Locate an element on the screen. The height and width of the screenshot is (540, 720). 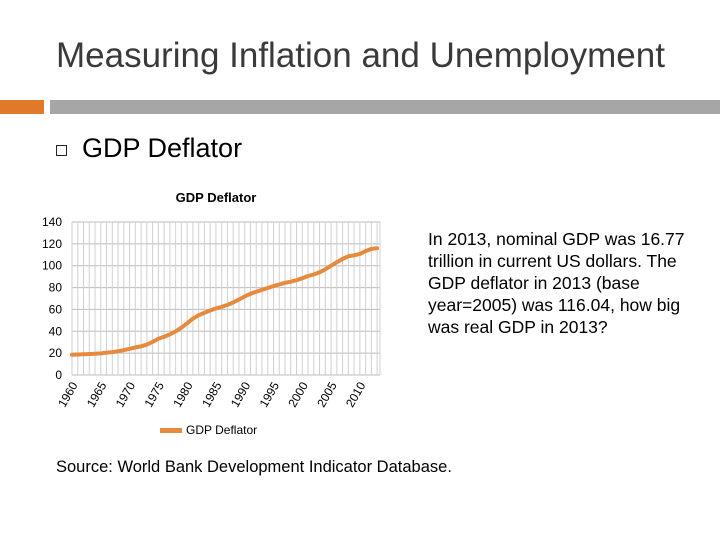
y-tick-label: 120 is located at coordinates (52, 244).